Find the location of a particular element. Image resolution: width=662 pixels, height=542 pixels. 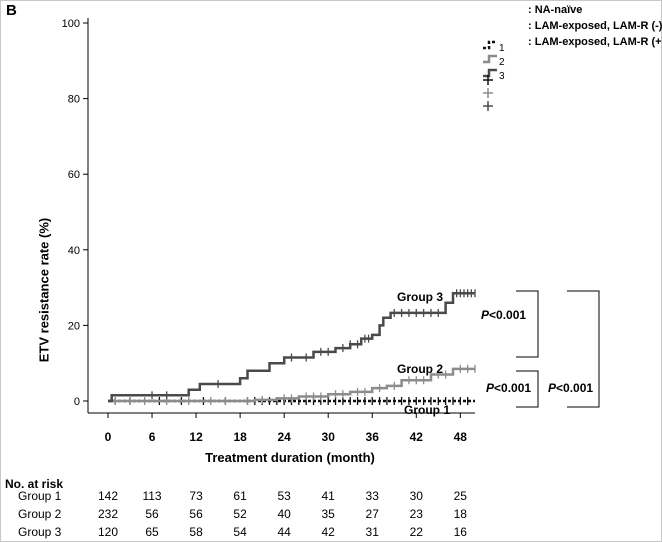

y-tick-label: 20 is located at coordinates (74, 326).